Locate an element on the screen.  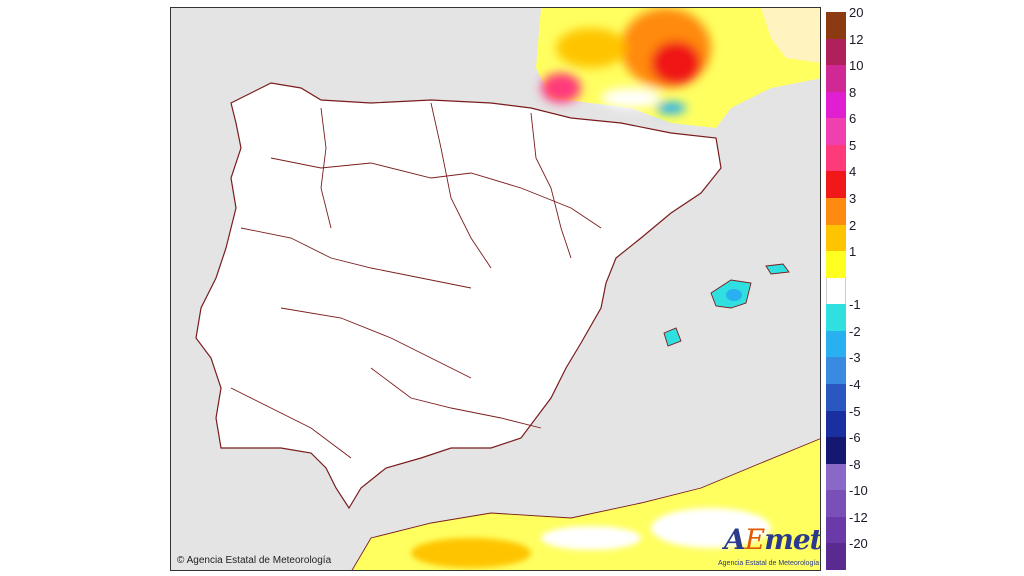
legend-label: 3 is located at coordinates (853, 198).